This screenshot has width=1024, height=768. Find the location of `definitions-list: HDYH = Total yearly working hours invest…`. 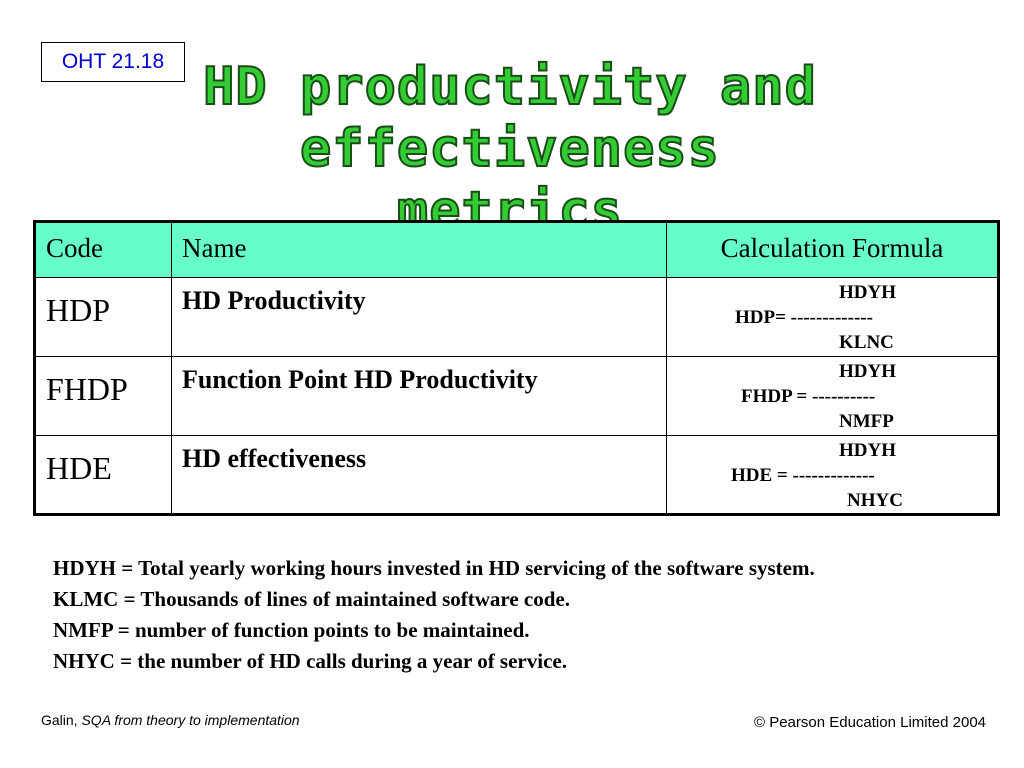

definitions-list: HDYH = Total yearly working hours invest… is located at coordinates (434, 615).